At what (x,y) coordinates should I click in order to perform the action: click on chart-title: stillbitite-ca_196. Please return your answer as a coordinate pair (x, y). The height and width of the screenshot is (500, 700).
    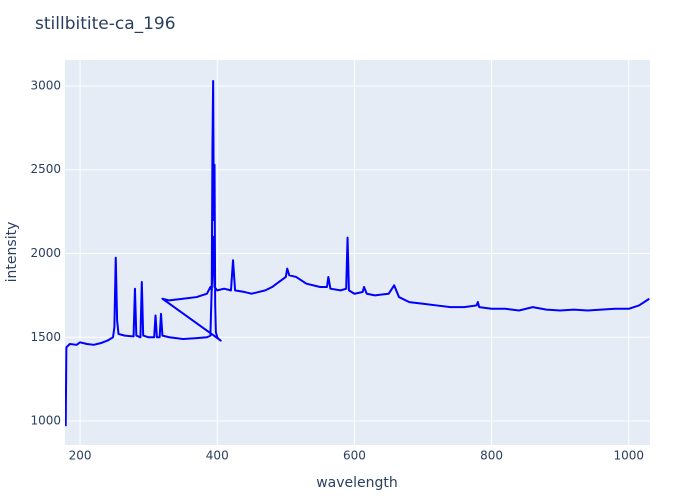
    Looking at the image, I should click on (105, 24).